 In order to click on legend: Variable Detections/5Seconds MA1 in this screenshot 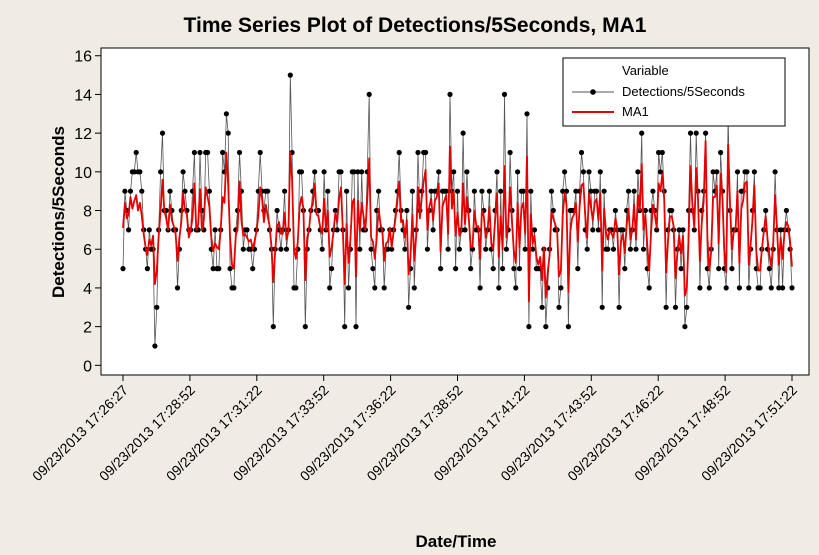, I will do `click(674, 92)`.